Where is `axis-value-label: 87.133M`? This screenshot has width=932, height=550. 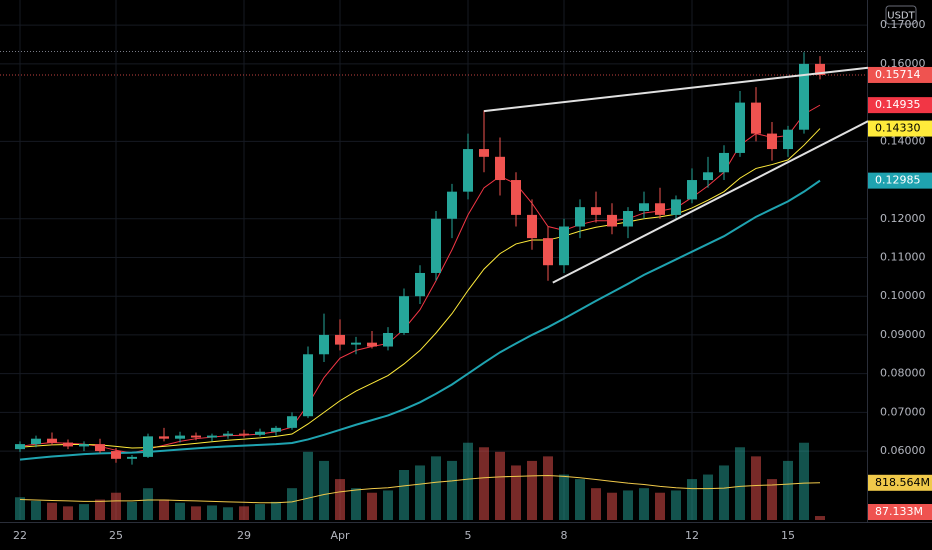 axis-value-label: 87.133M is located at coordinates (899, 511).